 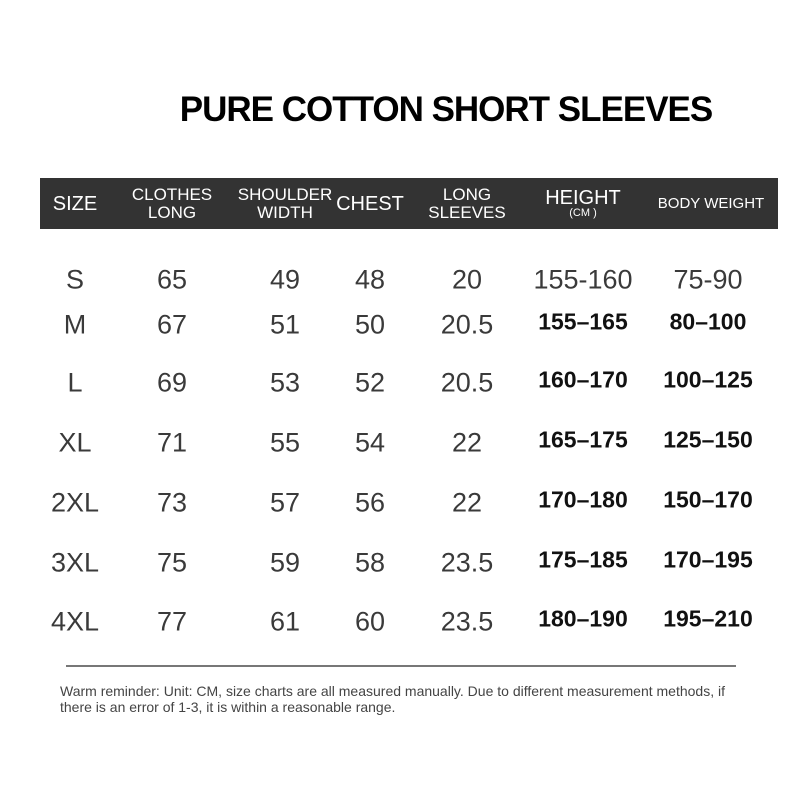 I want to click on table-cell: 75-90, so click(x=708, y=279).